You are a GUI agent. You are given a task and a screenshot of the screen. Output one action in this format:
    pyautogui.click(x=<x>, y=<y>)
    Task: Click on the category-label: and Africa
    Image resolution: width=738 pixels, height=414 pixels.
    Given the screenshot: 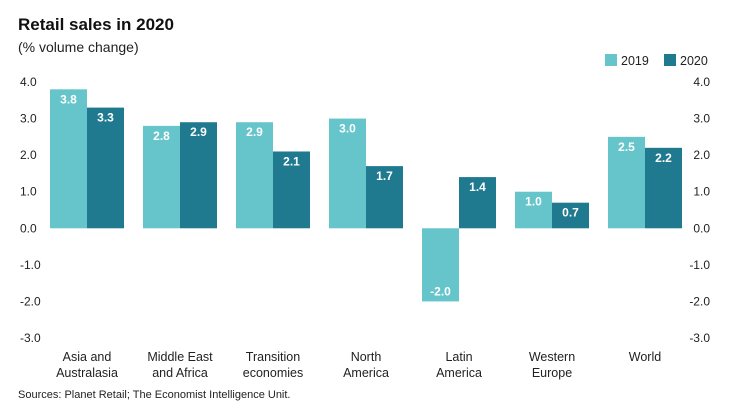 What is the action you would take?
    pyautogui.click(x=180, y=373)
    